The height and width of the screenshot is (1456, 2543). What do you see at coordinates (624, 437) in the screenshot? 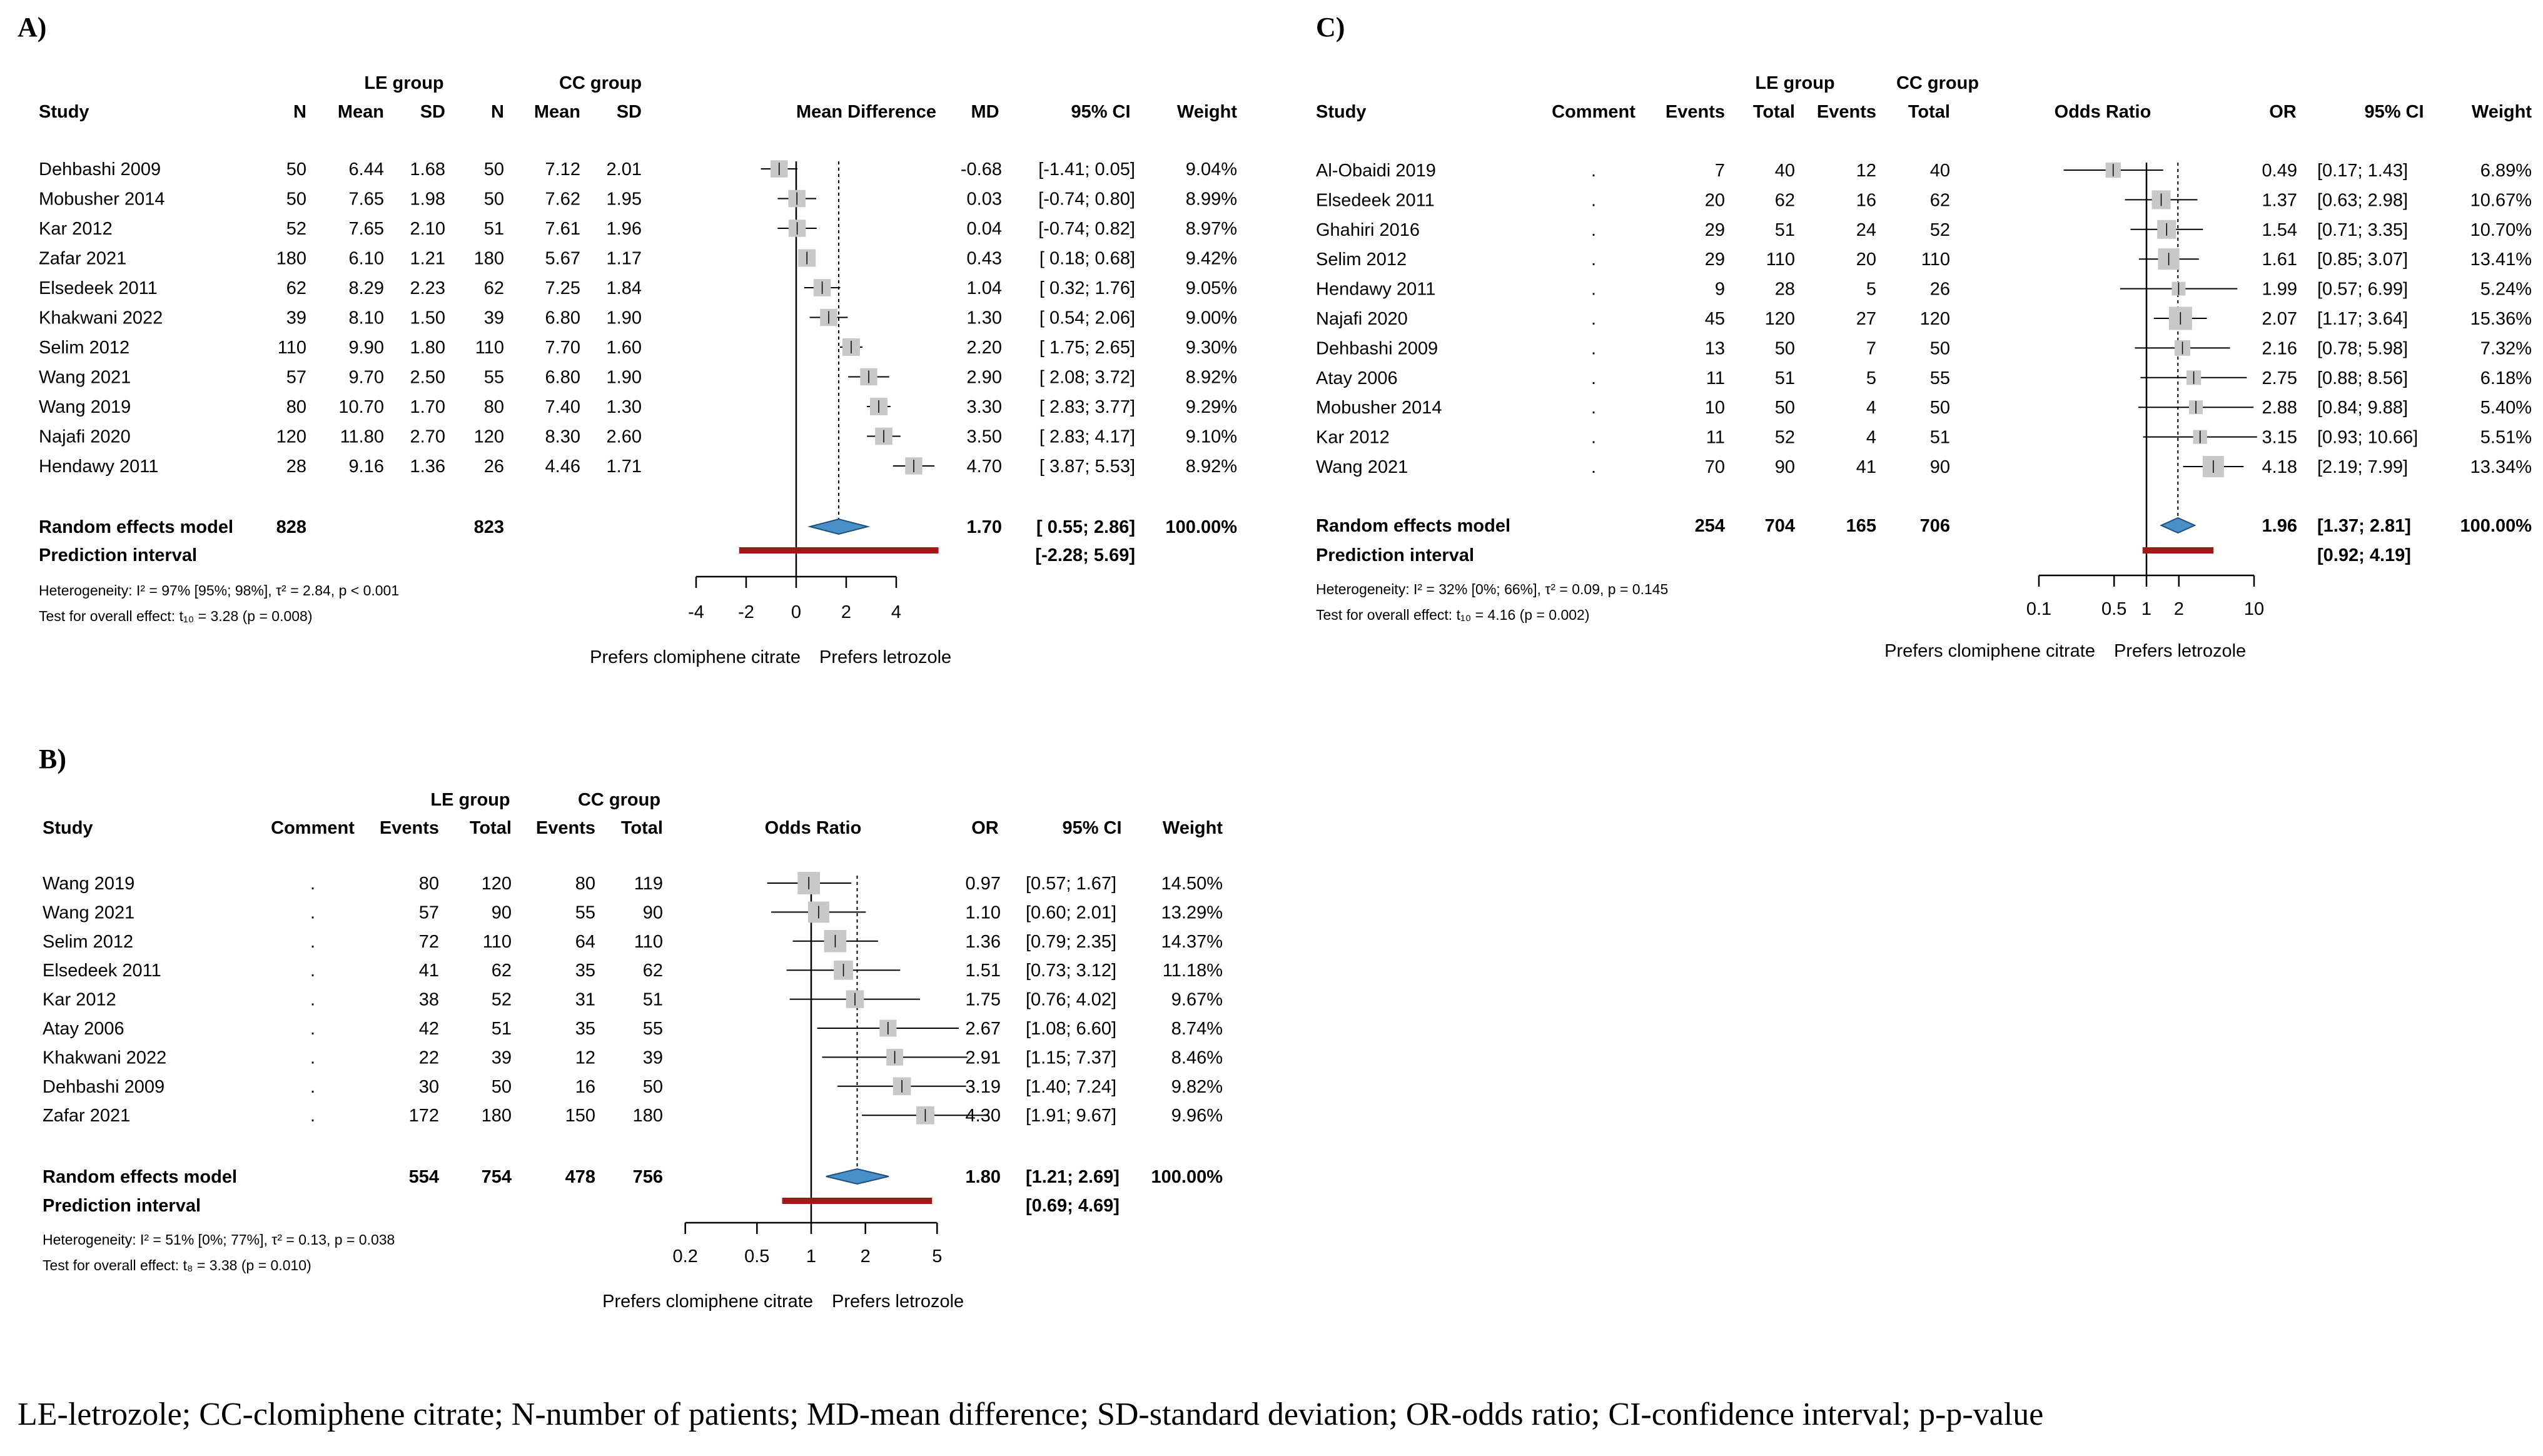
I see `data-cell: 2.60` at bounding box center [624, 437].